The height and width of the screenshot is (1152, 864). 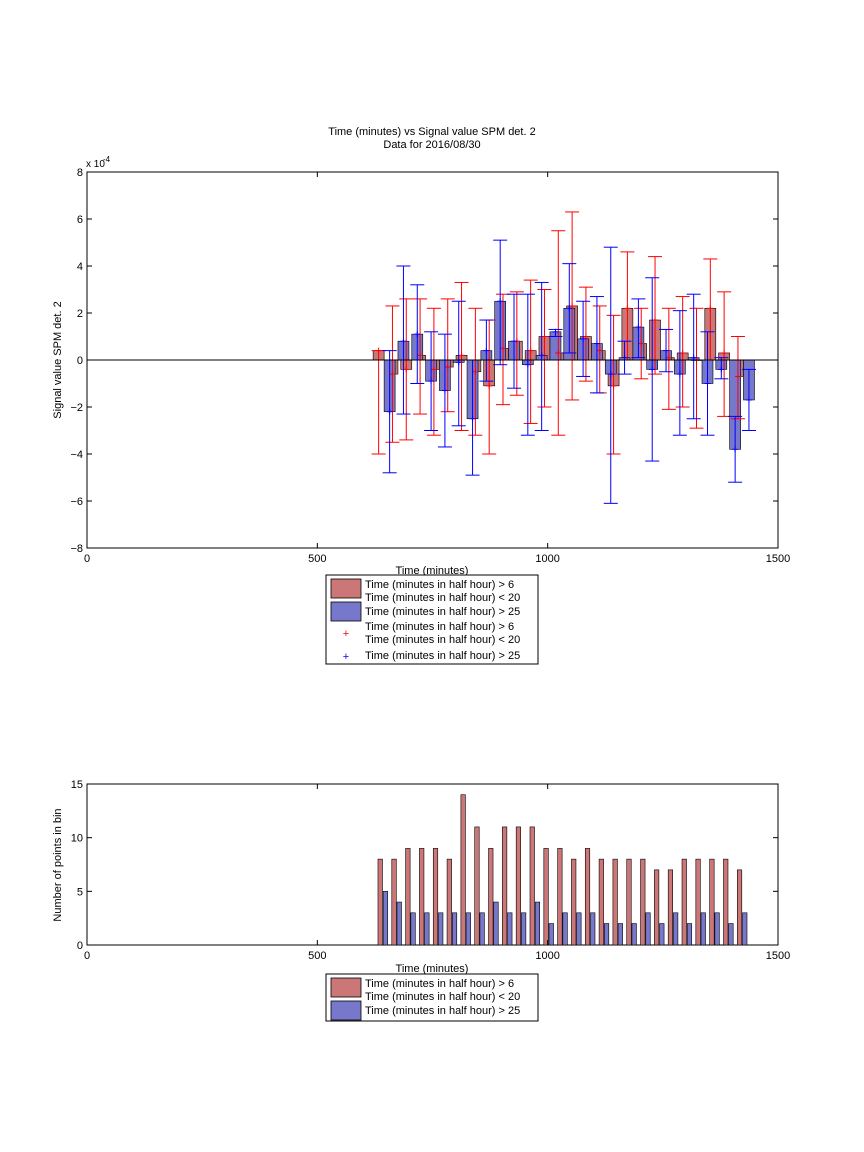 I want to click on count-axes: 0 500 1000 1500 0 5 10 15, so click(x=430, y=870).